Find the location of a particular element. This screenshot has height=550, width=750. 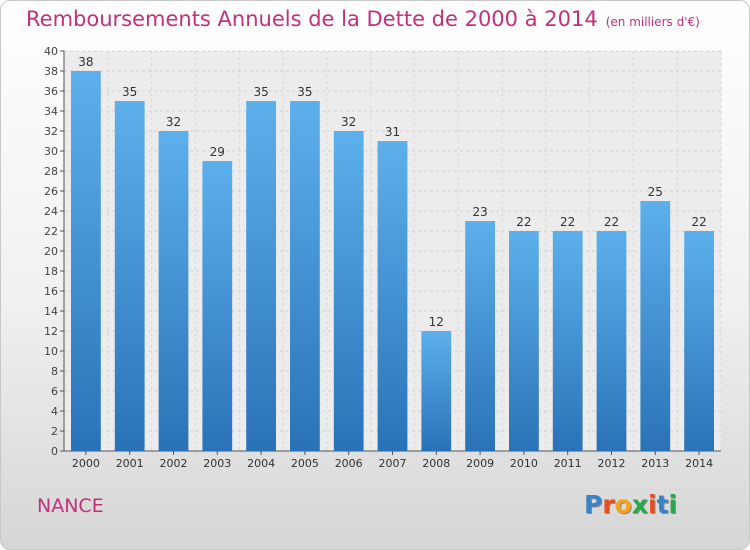

bar-2009 is located at coordinates (480, 336).